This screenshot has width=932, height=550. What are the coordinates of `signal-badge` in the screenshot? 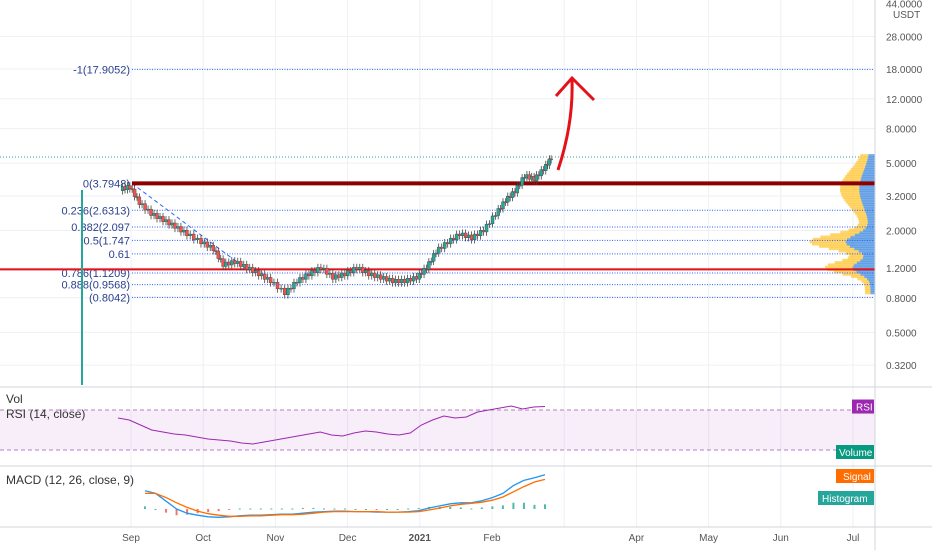 It's located at (855, 476).